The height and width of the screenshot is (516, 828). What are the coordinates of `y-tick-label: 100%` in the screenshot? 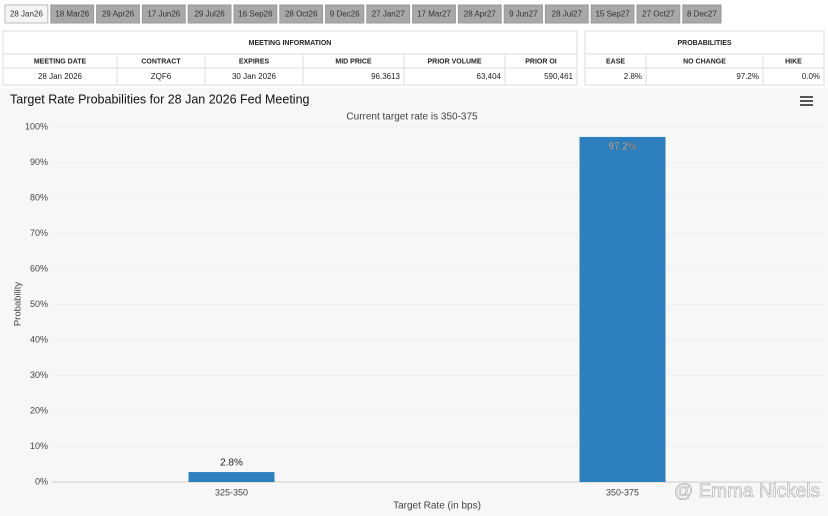 It's located at (36, 126).